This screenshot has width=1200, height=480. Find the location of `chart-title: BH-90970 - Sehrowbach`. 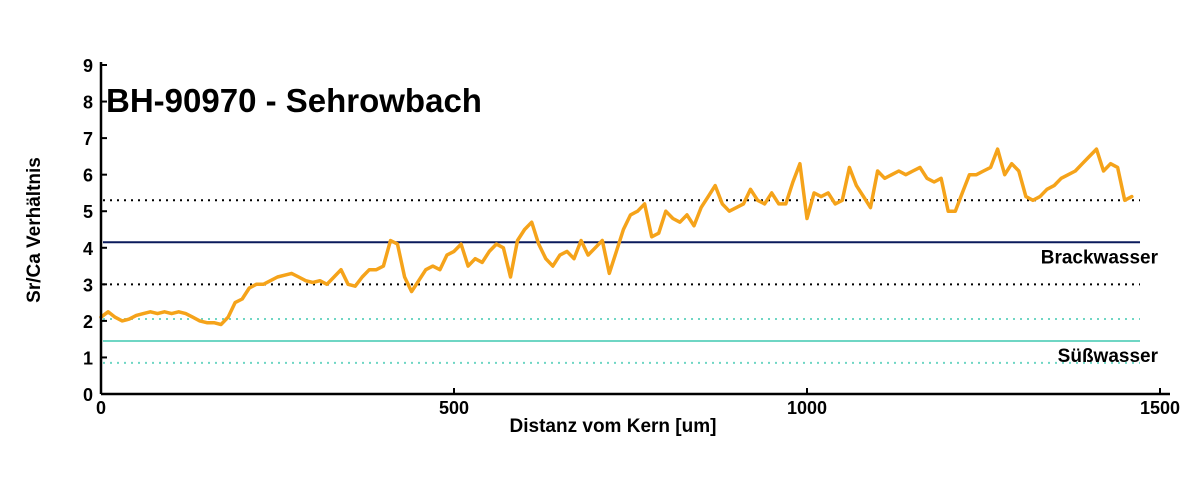

chart-title: BH-90970 - Sehrowbach is located at coordinates (294, 100).